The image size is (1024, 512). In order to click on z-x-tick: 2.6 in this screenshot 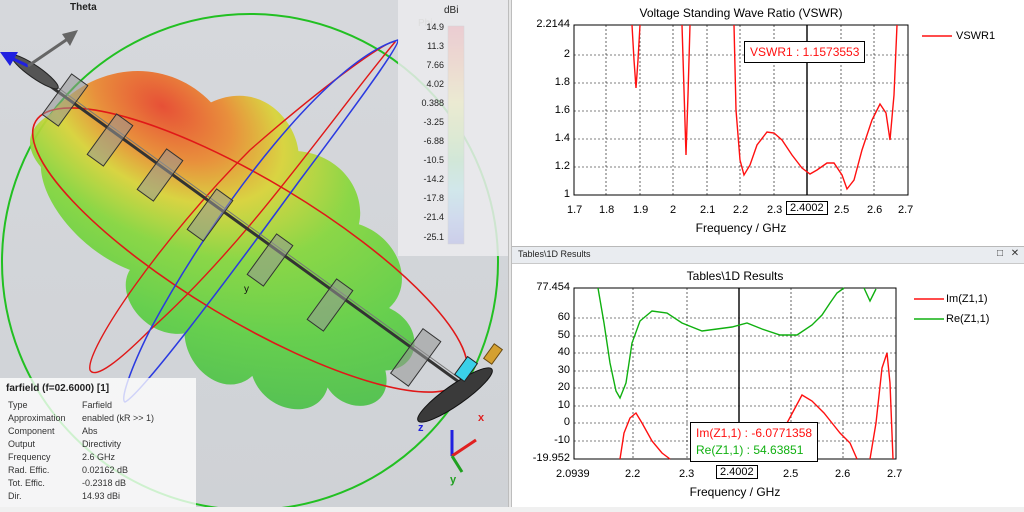, I will do `click(843, 474)`.